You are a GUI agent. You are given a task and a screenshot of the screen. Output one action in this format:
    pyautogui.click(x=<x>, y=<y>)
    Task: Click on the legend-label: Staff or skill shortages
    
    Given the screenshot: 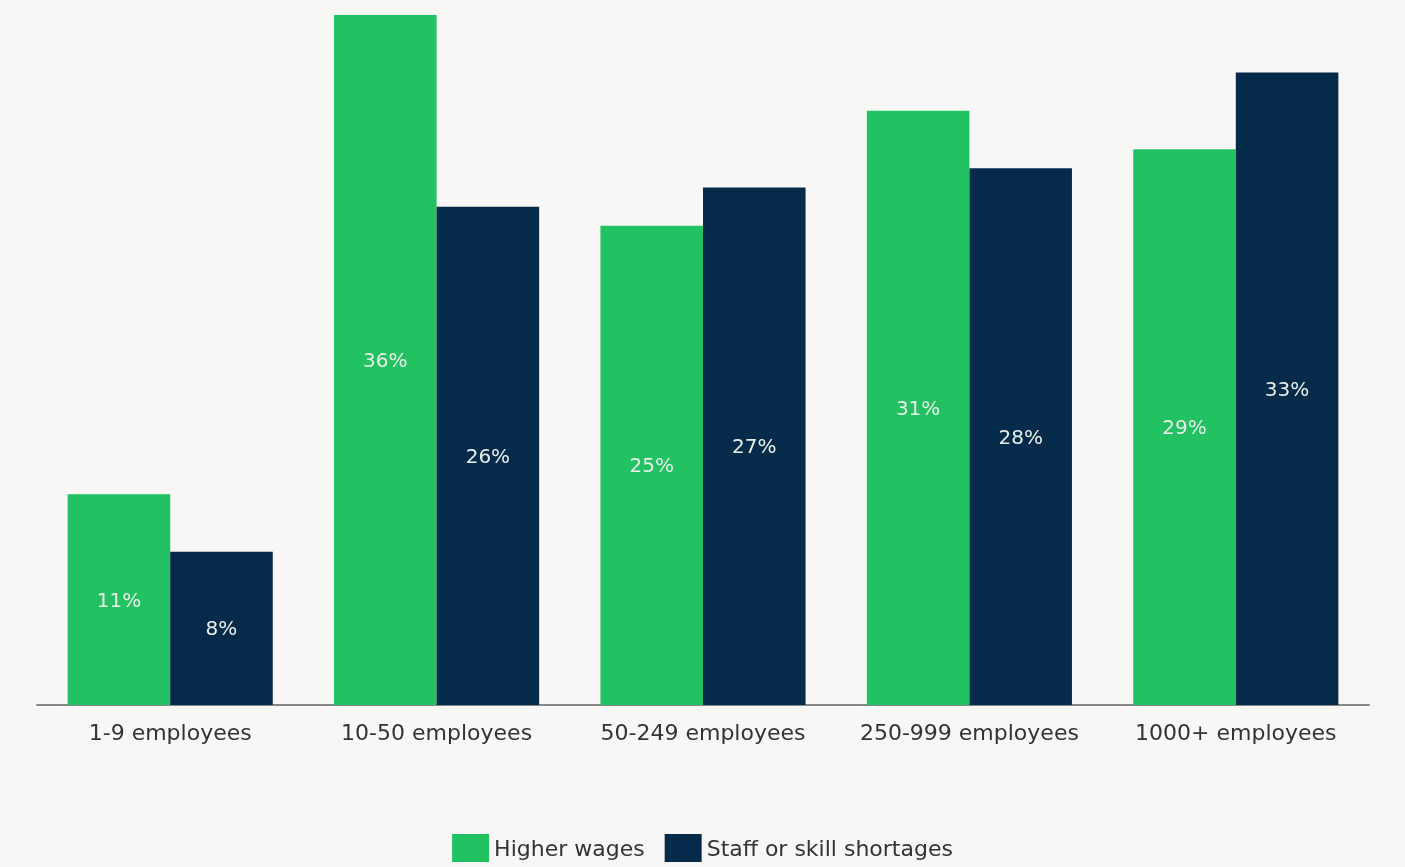 What is the action you would take?
    pyautogui.click(x=829, y=848)
    